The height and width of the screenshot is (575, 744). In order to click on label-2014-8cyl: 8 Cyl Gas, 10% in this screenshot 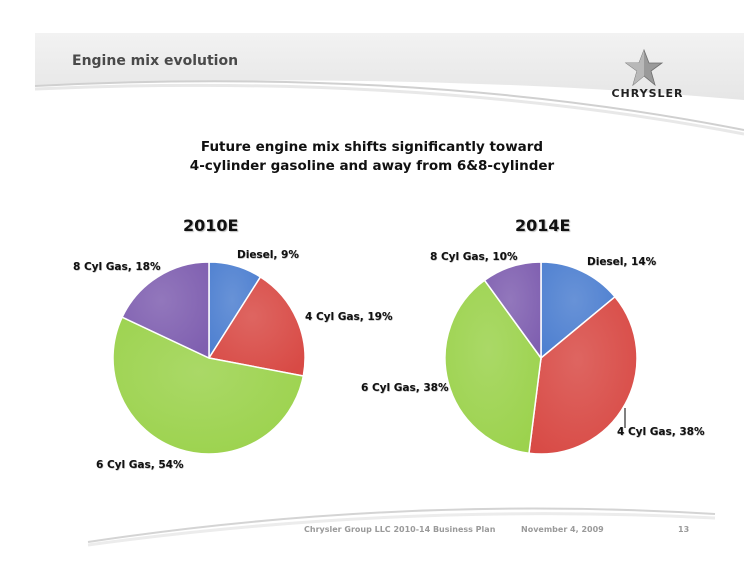, I will do `click(474, 257)`.